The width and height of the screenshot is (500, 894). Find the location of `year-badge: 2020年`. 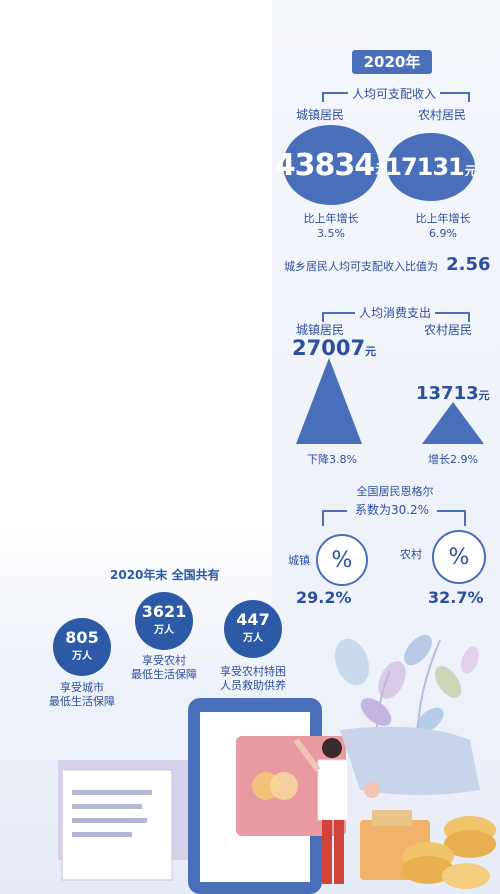

year-badge: 2020年 is located at coordinates (392, 62).